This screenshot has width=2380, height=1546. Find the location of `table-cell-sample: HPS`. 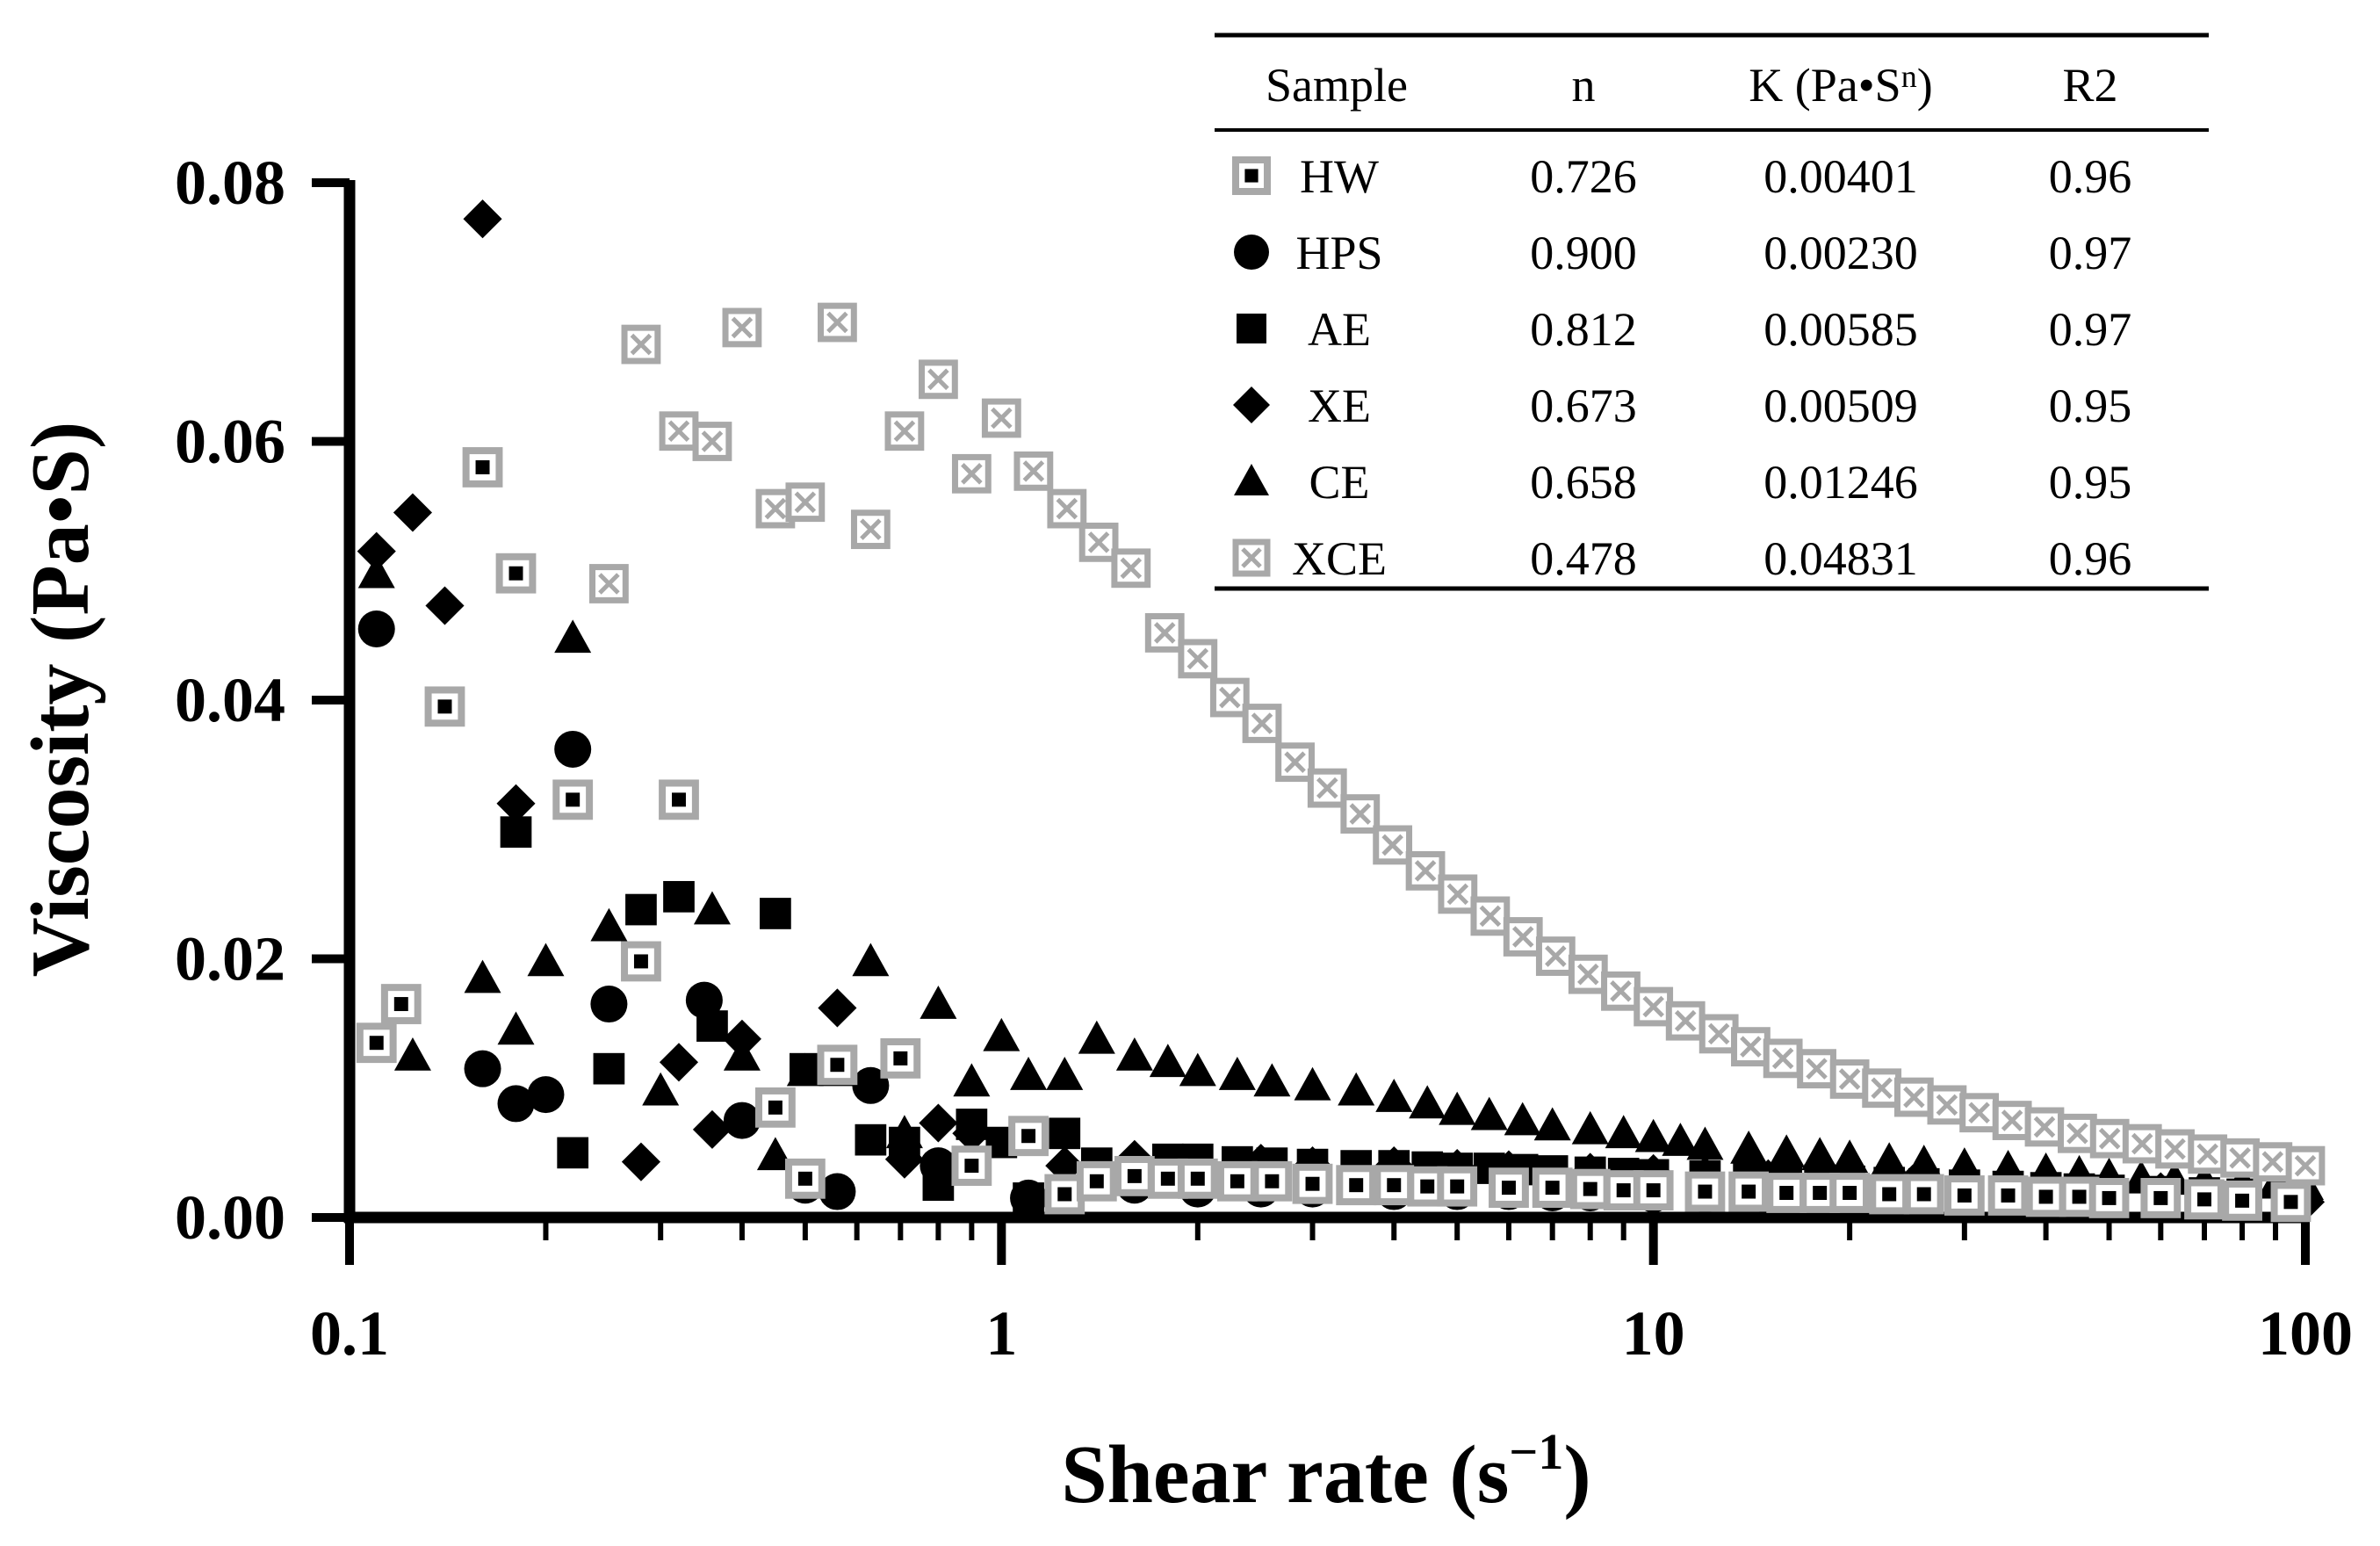

table-cell-sample: HPS is located at coordinates (1338, 253).